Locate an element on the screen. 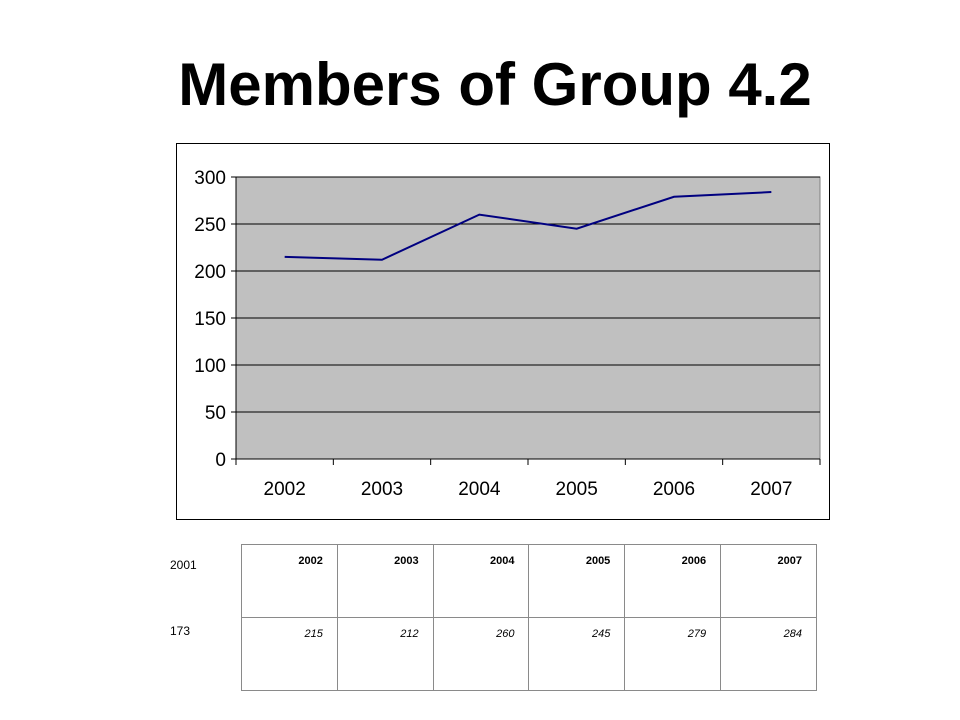 This screenshot has width=960, height=720. table-header-cell: 2004 is located at coordinates (481, 581).